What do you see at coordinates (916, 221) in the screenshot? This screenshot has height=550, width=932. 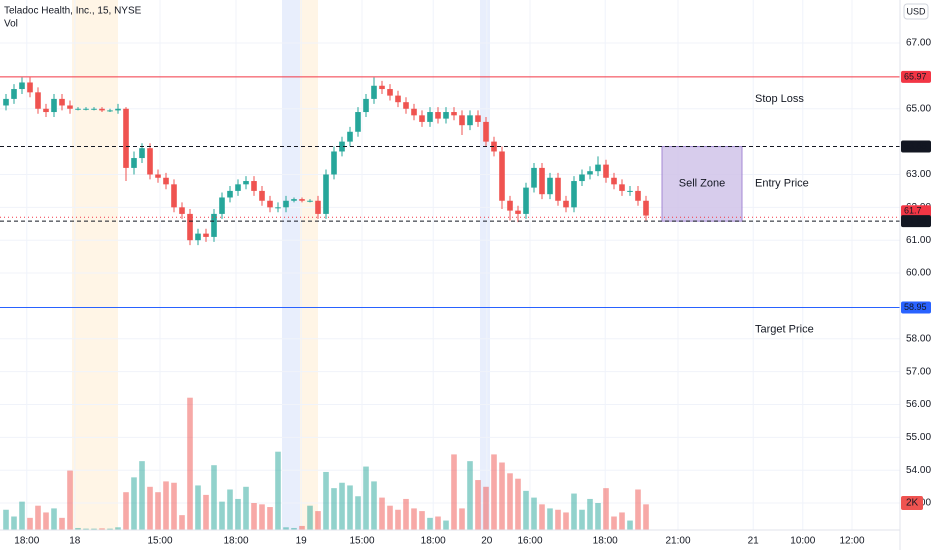 I see `price-label-box` at bounding box center [916, 221].